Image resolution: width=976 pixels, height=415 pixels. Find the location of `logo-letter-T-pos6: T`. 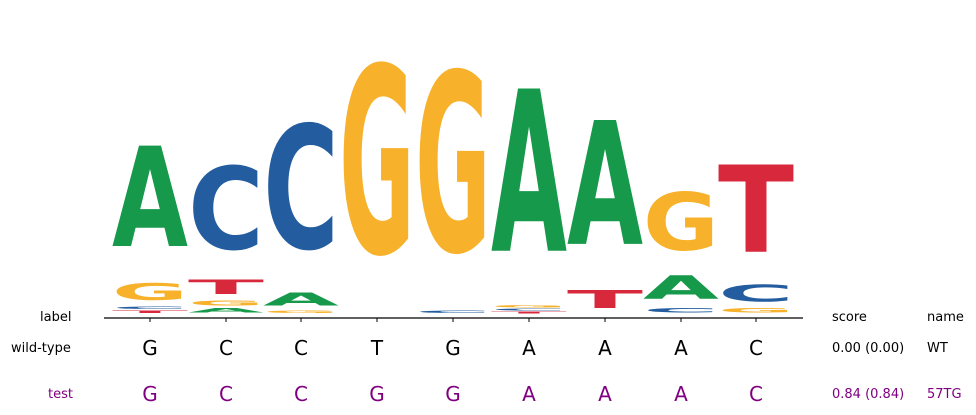

logo-letter-T-pos6: T is located at coordinates (529, 312).